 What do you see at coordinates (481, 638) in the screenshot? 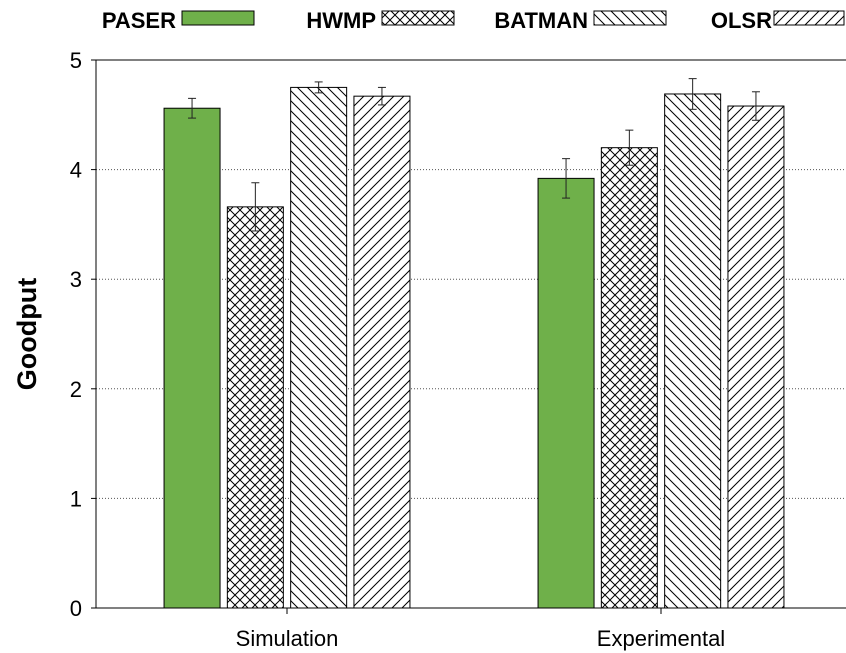
I see `x-category-labels: Simulation Experimental` at bounding box center [481, 638].